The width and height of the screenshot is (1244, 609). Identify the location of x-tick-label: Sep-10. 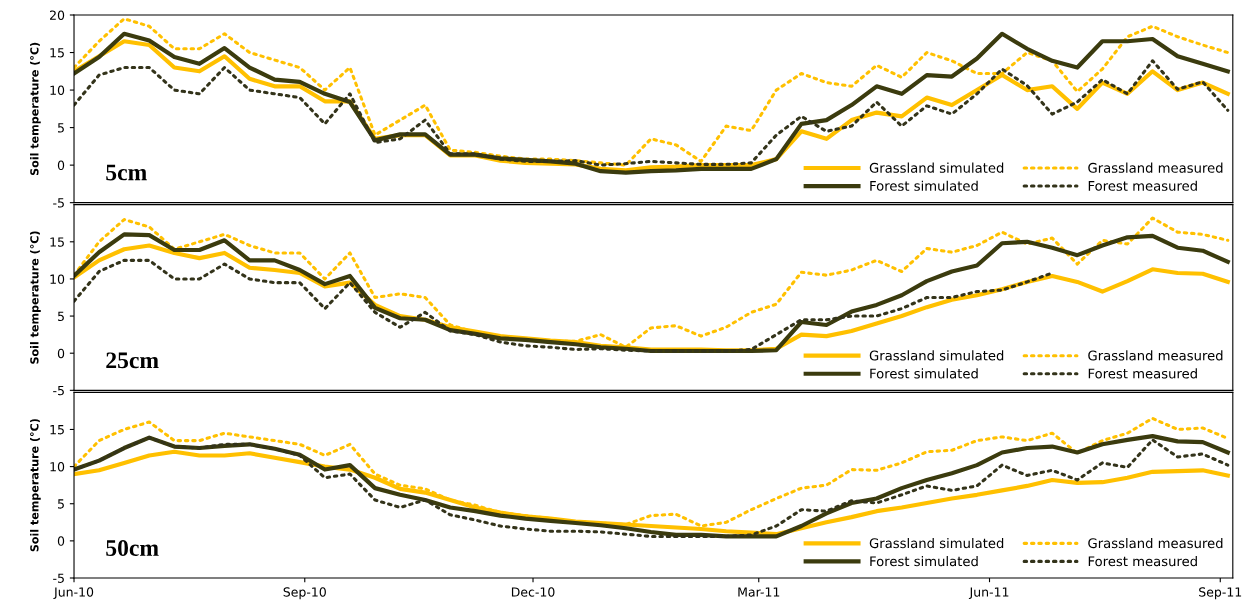
(304, 593).